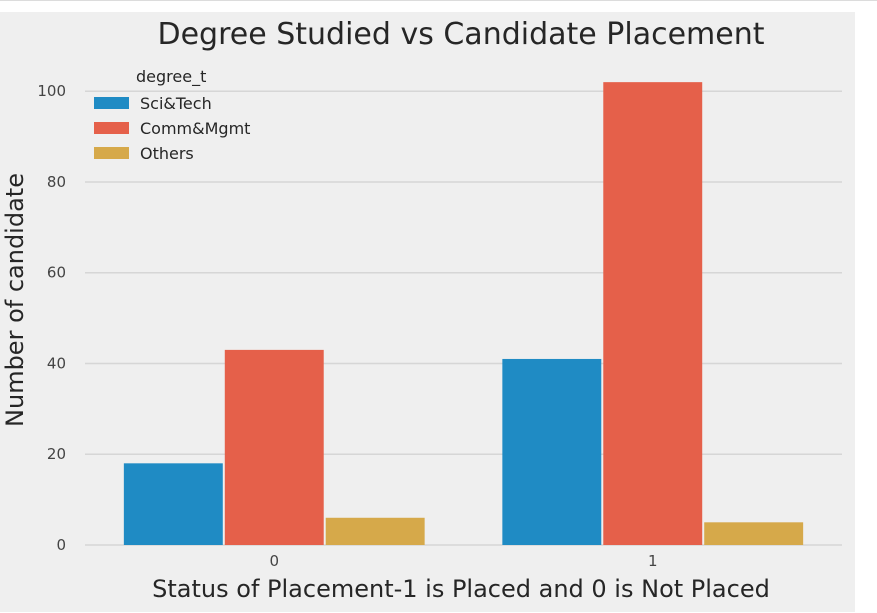 This screenshot has width=877, height=613. What do you see at coordinates (438, 0) in the screenshot?
I see `cell-top-border` at bounding box center [438, 0].